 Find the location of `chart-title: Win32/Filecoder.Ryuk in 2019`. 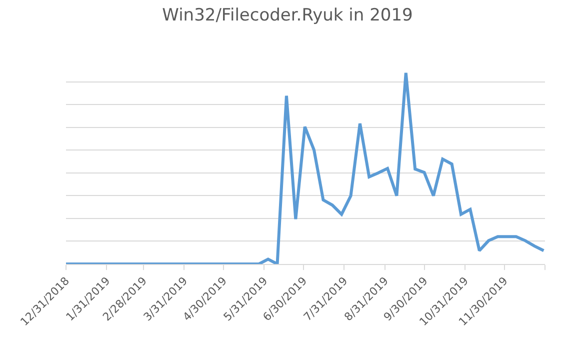

chart-title: Win32/Filecoder.Ryuk in 2019 is located at coordinates (287, 16).